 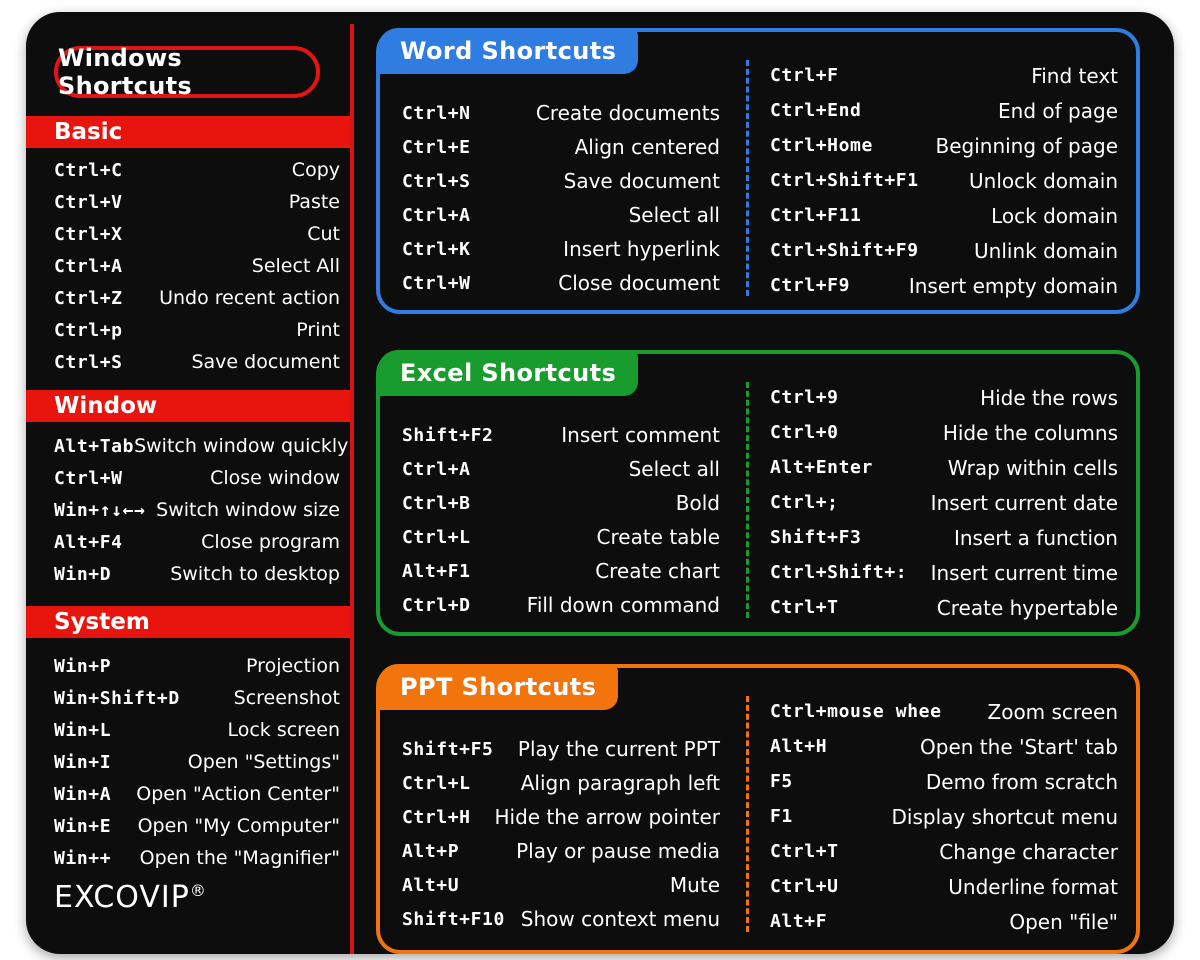 I want to click on shortcut-key: Ctrl+K, so click(x=436, y=249).